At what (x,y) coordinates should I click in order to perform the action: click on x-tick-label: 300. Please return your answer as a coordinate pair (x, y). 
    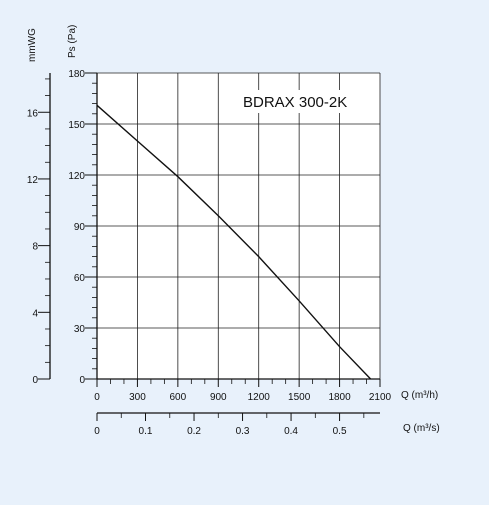
    Looking at the image, I should click on (137, 397).